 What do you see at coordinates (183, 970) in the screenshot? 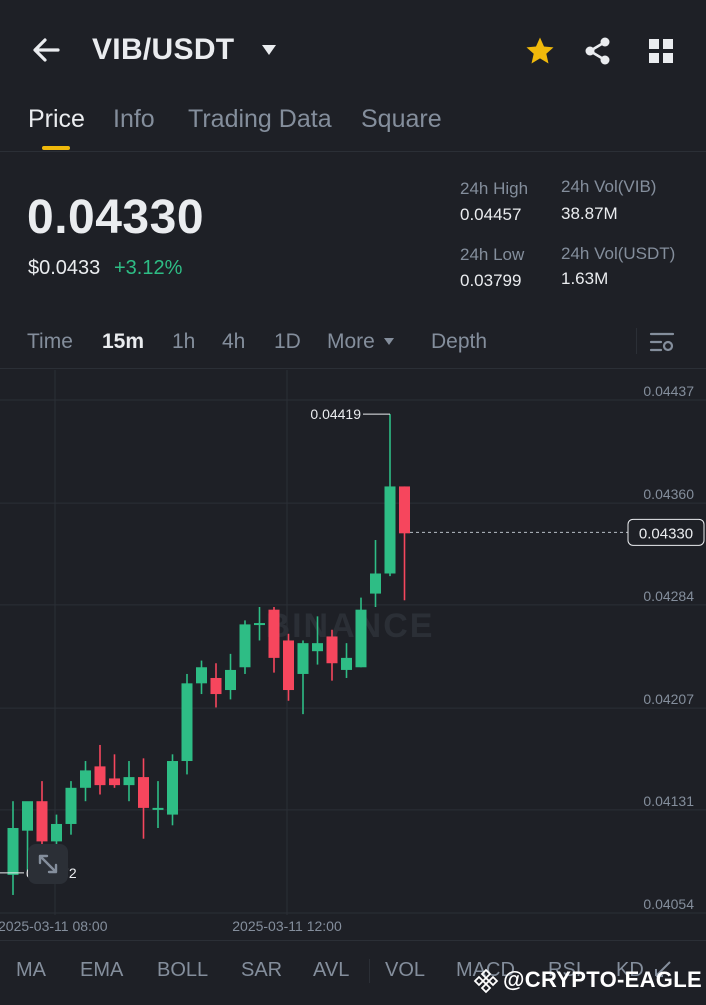
I see `indicator-boll: BOLL` at bounding box center [183, 970].